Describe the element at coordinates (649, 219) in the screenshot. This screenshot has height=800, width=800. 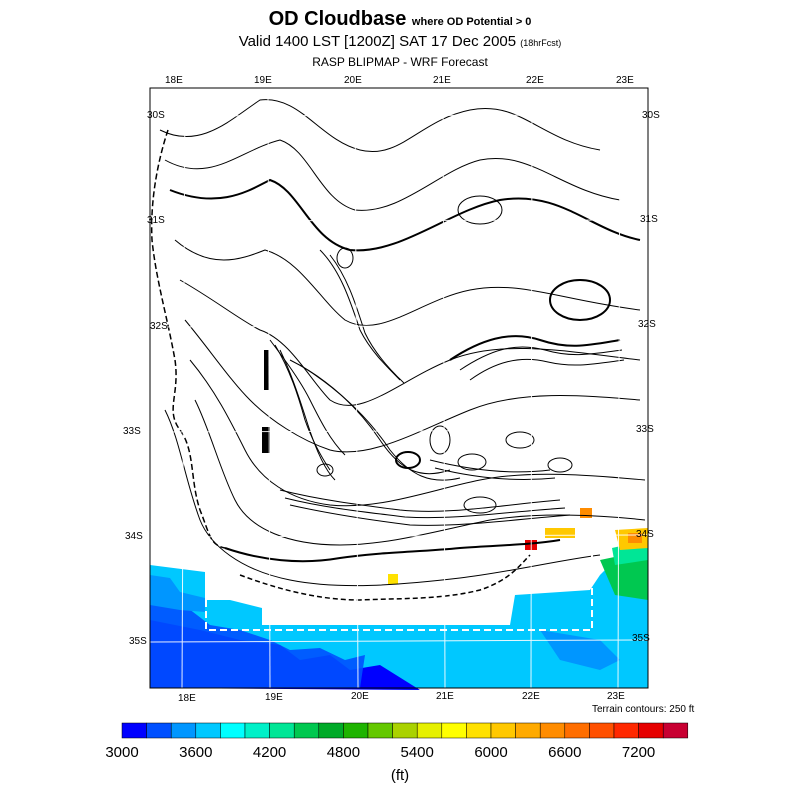
I see `lat-label-right: 31S` at that location.